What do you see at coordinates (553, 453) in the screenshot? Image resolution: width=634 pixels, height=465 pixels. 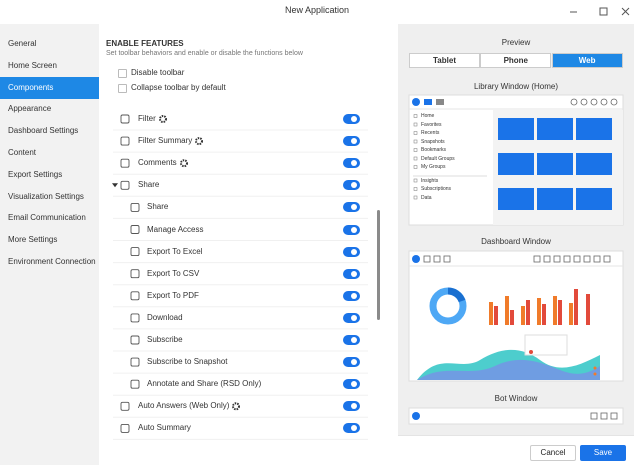 I see `cancel-button: Cancel` at bounding box center [553, 453].